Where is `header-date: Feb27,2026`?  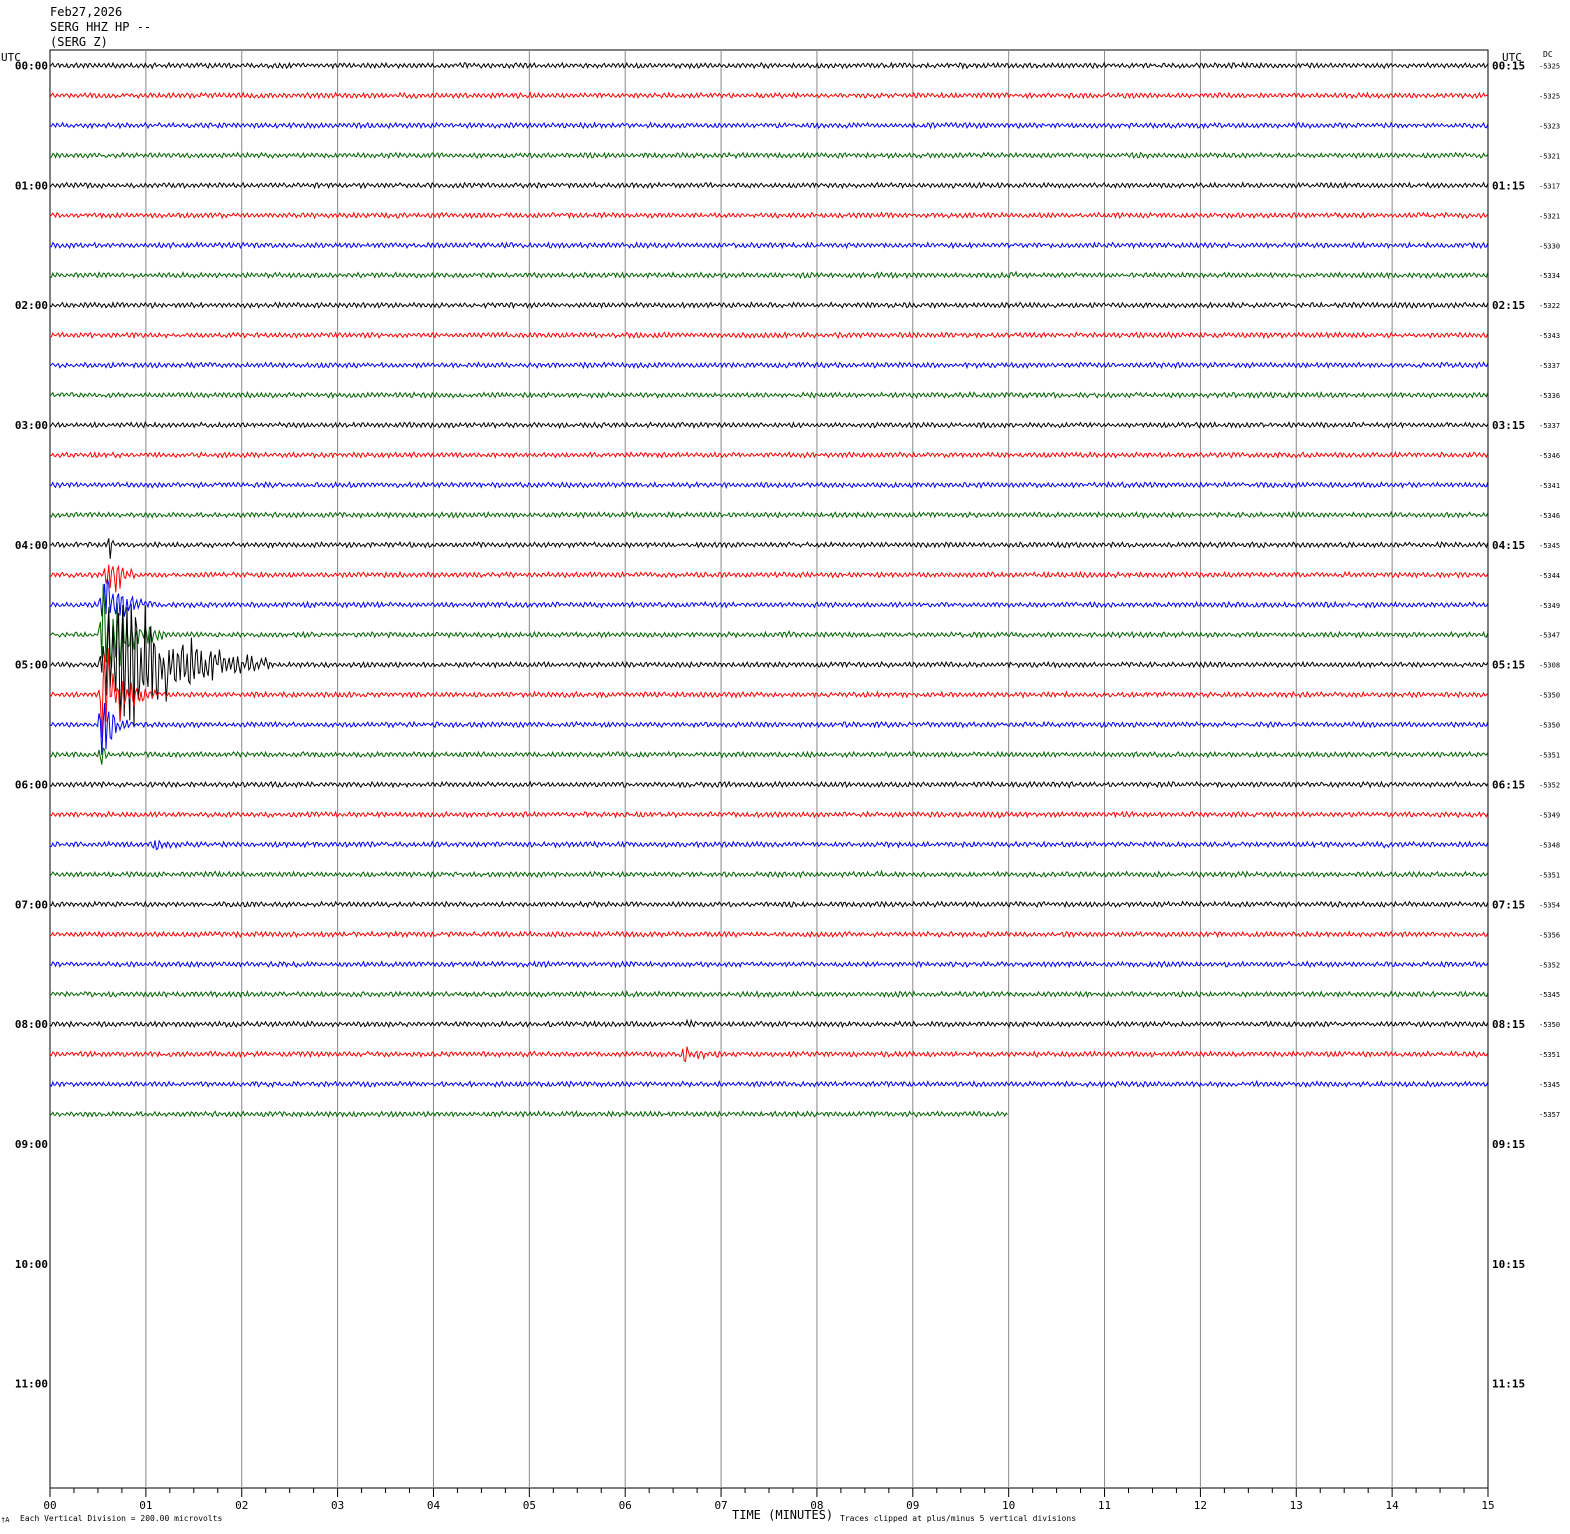
header-date: Feb27,2026 is located at coordinates (86, 12).